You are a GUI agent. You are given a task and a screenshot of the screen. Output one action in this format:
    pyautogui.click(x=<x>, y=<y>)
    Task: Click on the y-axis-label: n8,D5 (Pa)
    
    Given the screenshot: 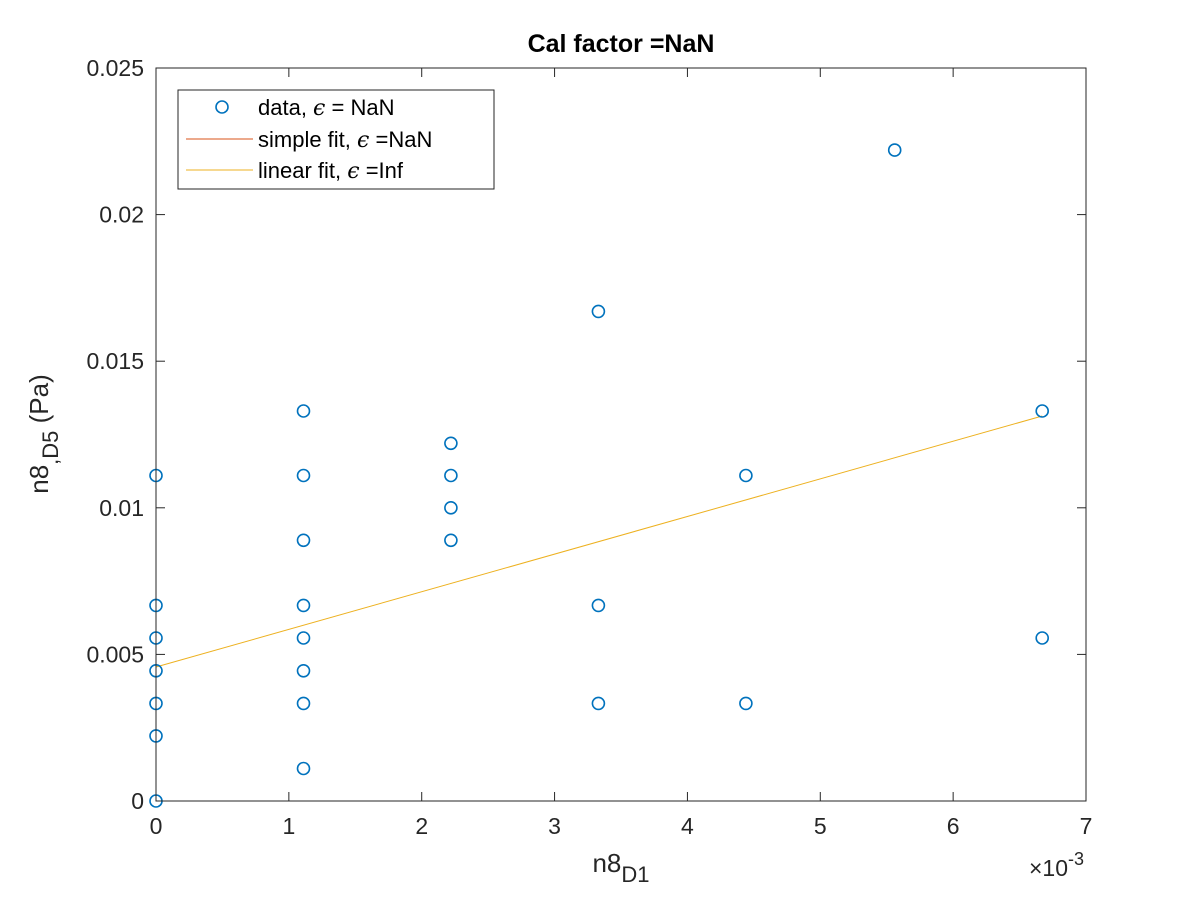 What is the action you would take?
    pyautogui.click(x=43, y=434)
    